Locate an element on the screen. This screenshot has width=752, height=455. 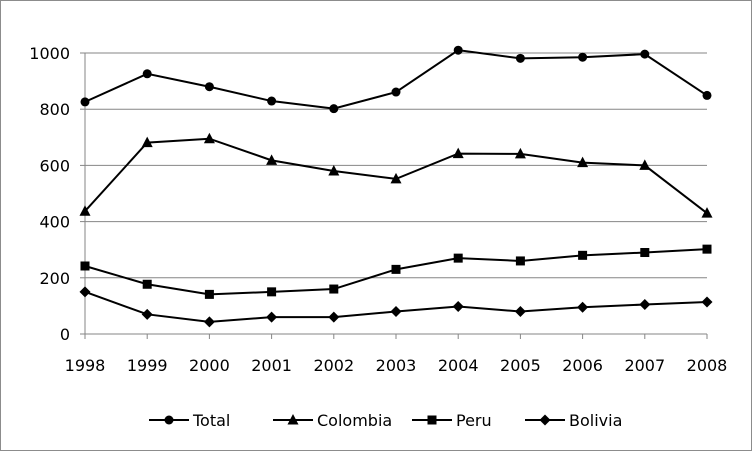
y-tick-label: 800 is located at coordinates (54, 109).